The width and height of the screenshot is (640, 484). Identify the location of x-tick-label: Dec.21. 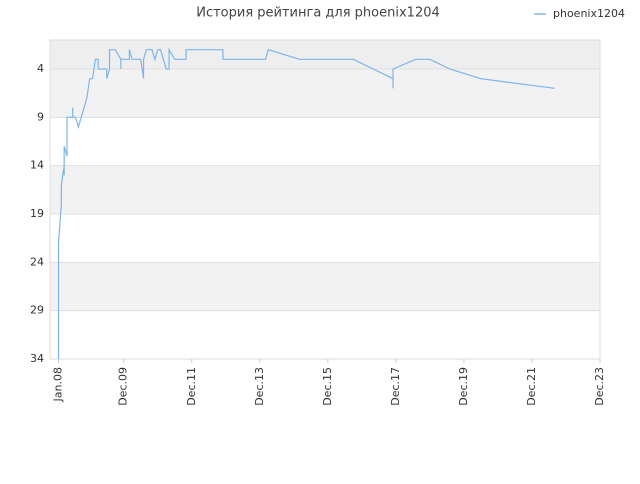
(531, 386).